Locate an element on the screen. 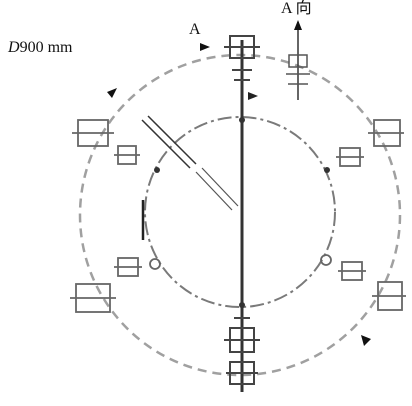 The height and width of the screenshot is (406, 412). clamp-right-lower is located at coordinates (363, 282).